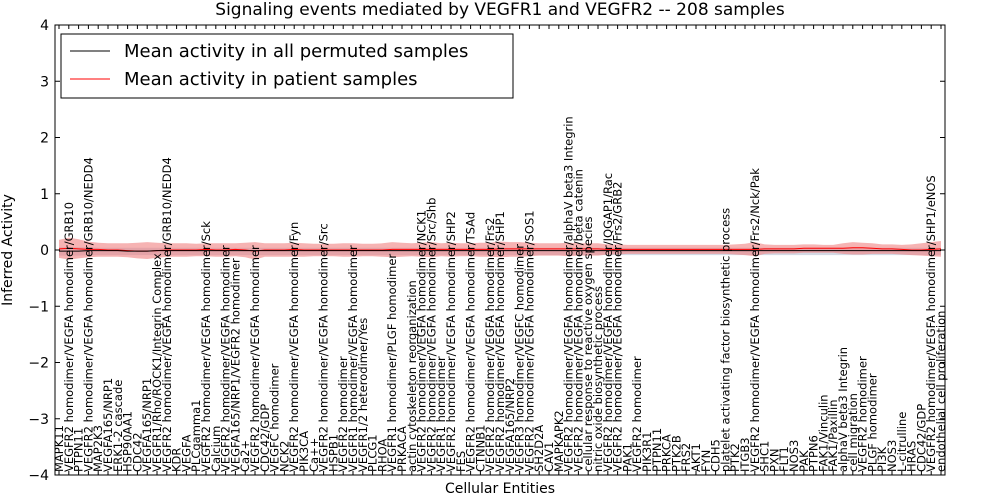 The width and height of the screenshot is (1000, 500). Describe the element at coordinates (412, 376) in the screenshot. I see `x-tick-label: actin cytoskeleton reorganization` at that location.